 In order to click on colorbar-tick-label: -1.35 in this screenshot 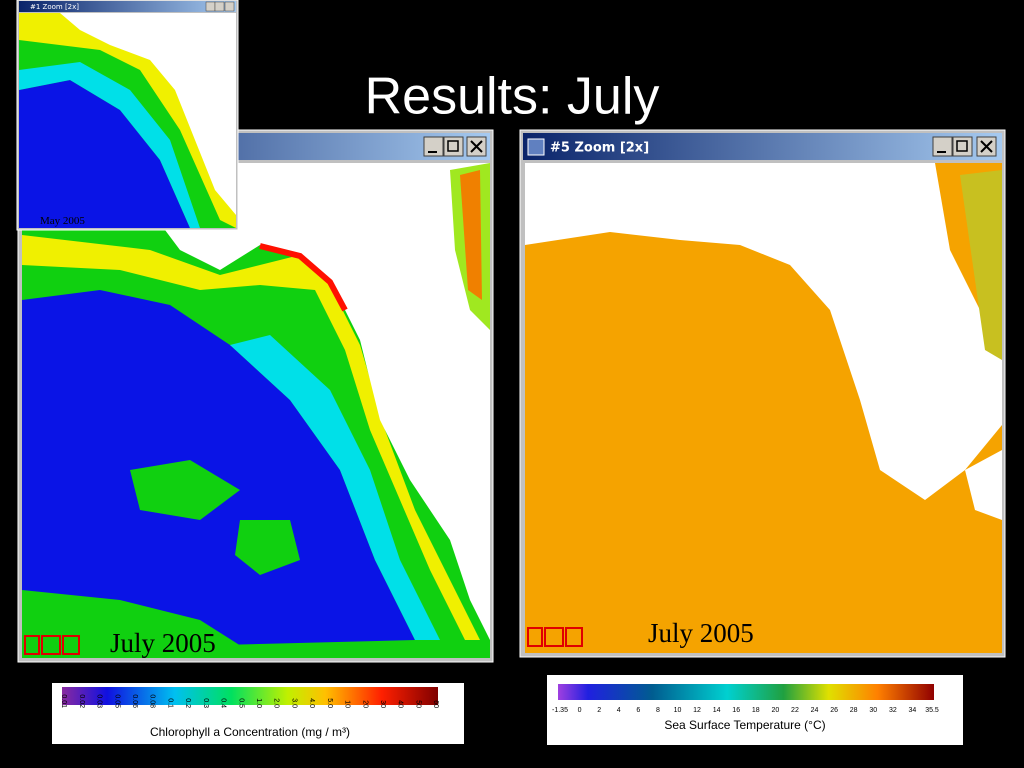, I will do `click(560, 710)`.